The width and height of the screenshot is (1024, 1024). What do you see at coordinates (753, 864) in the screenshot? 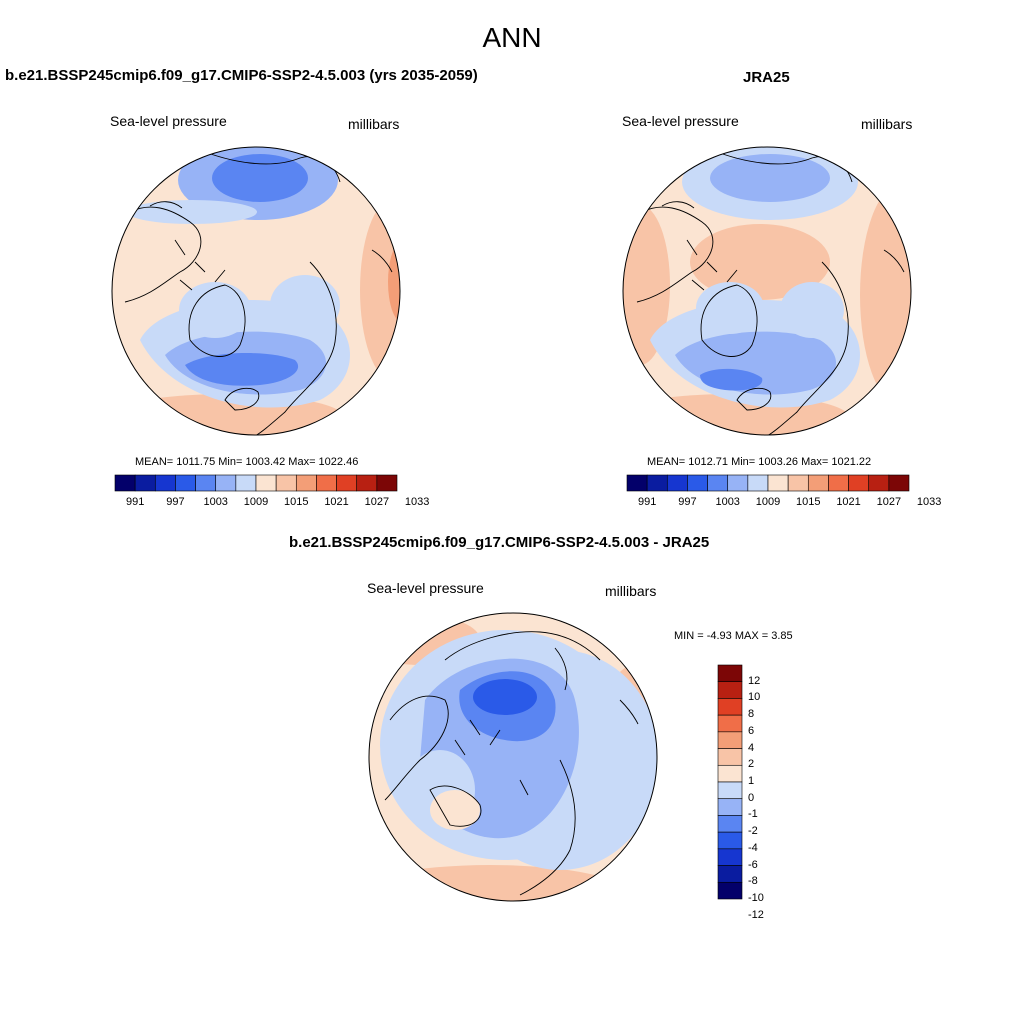
I see `diff-colorbar-tick-label: -6` at bounding box center [753, 864].